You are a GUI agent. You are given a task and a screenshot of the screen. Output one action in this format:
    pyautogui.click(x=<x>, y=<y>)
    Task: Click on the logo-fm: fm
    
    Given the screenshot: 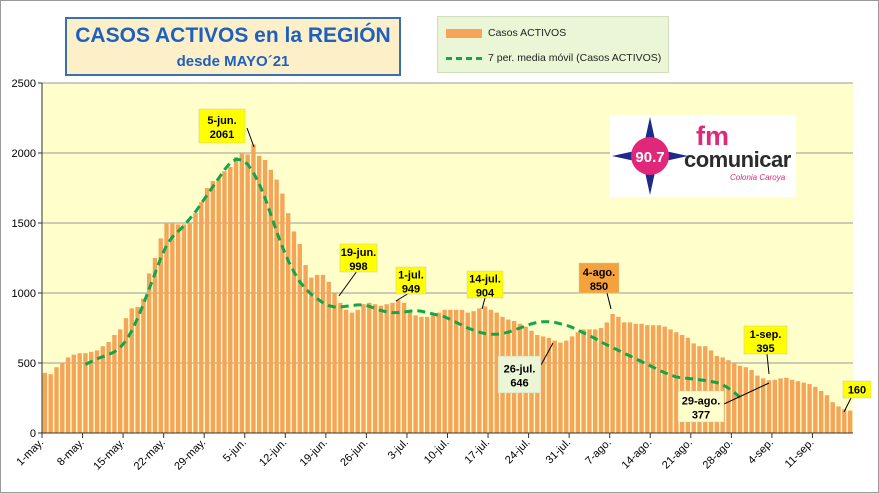 What is the action you would take?
    pyautogui.click(x=712, y=136)
    